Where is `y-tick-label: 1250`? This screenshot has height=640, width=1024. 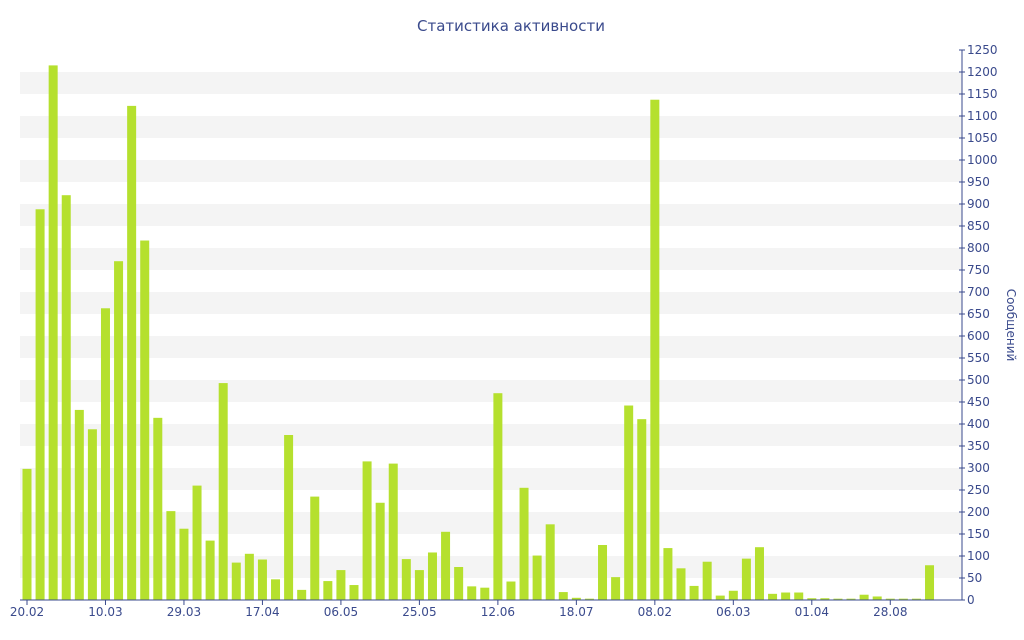 y-tick-label: 1250 is located at coordinates (982, 50).